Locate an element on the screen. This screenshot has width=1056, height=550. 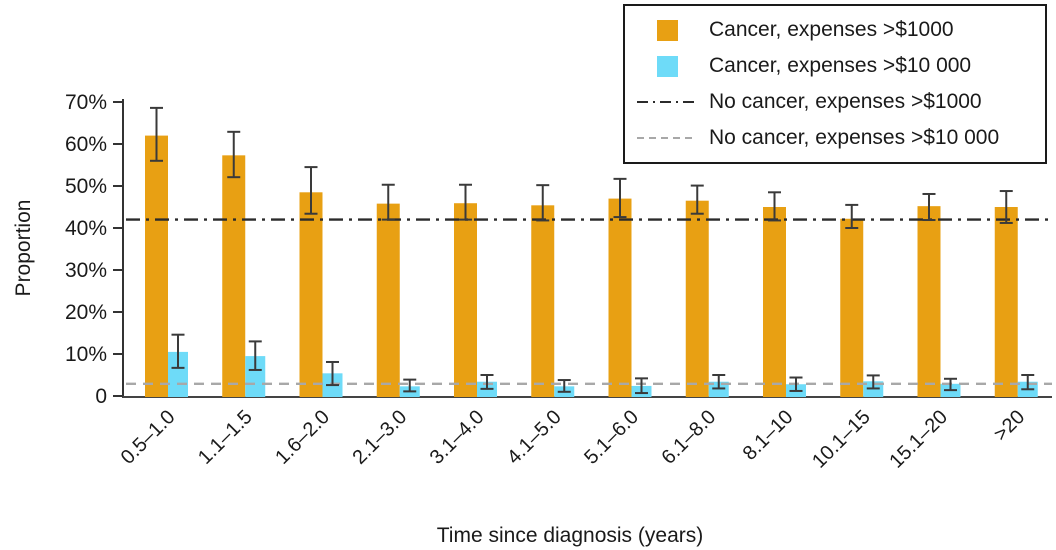
legend-item: No cancer, expenses >$1000 is located at coordinates (835, 102).